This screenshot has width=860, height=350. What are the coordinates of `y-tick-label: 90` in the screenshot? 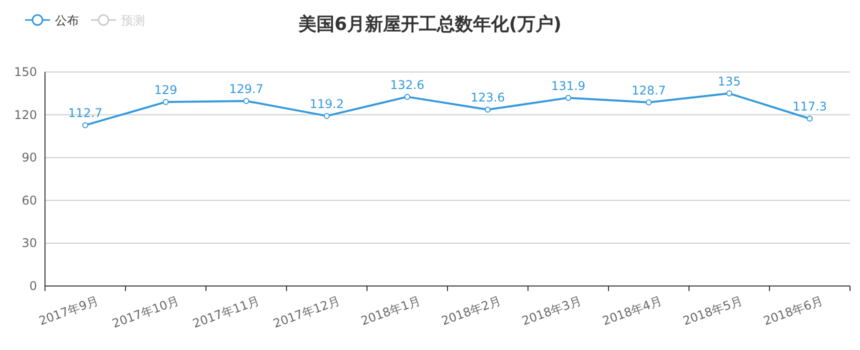 It's located at (29, 157).